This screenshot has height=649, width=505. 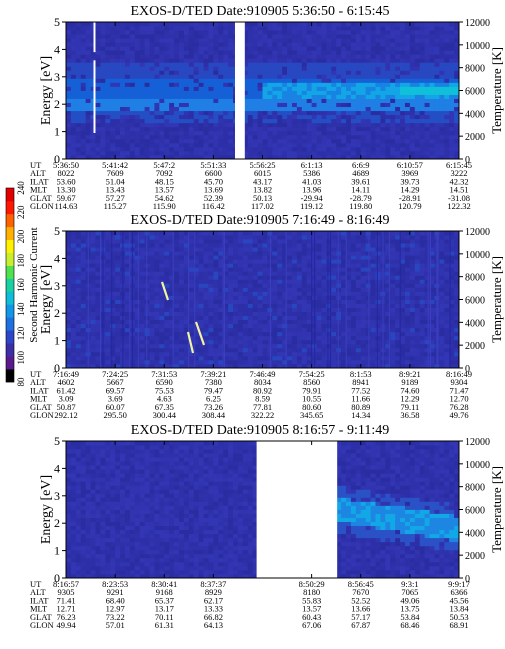 What do you see at coordinates (475, 114) in the screenshot?
I see `y2-tick-label: 4000` at bounding box center [475, 114].